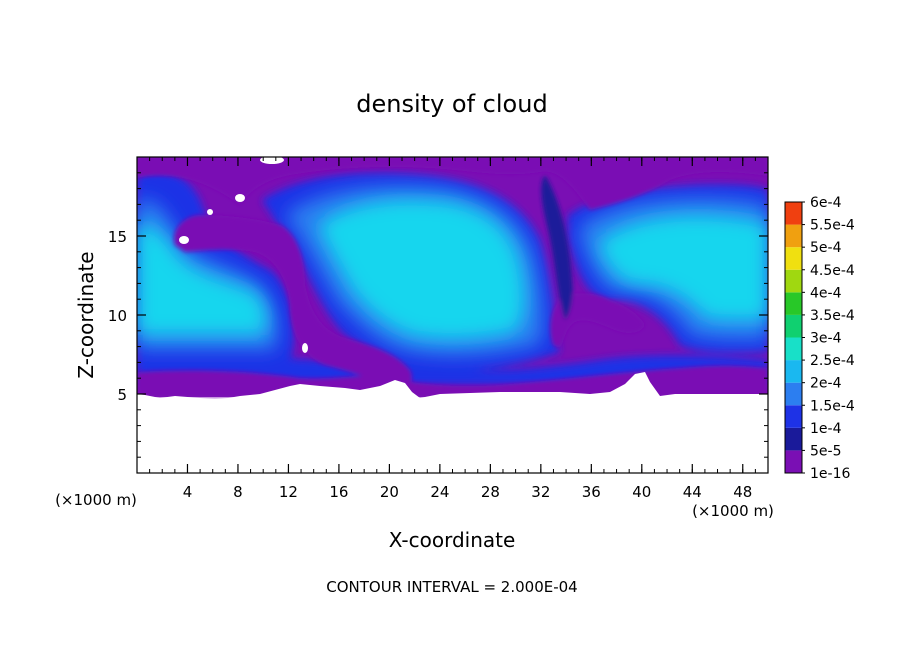 The image size is (904, 654). I want to click on cloud-peak-center, so click(422, 269).